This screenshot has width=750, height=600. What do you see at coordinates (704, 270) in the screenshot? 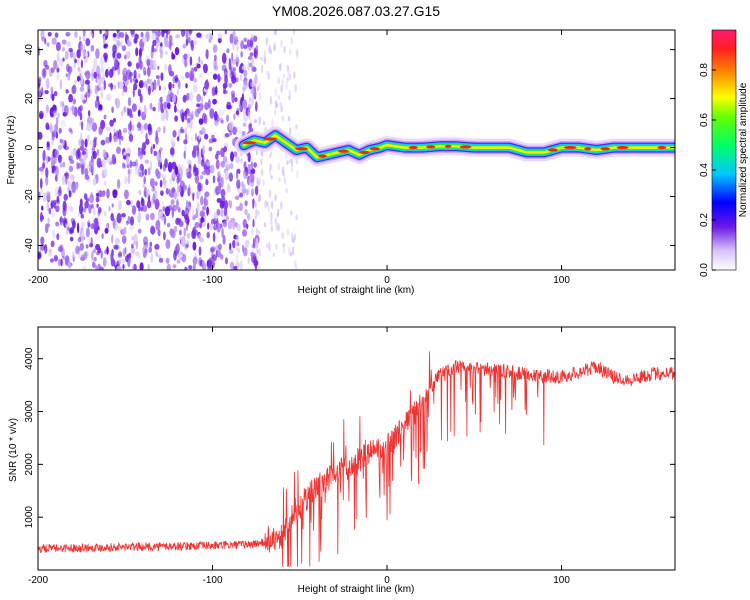
I see `colorbar-tick-label: 0.0` at bounding box center [704, 270].